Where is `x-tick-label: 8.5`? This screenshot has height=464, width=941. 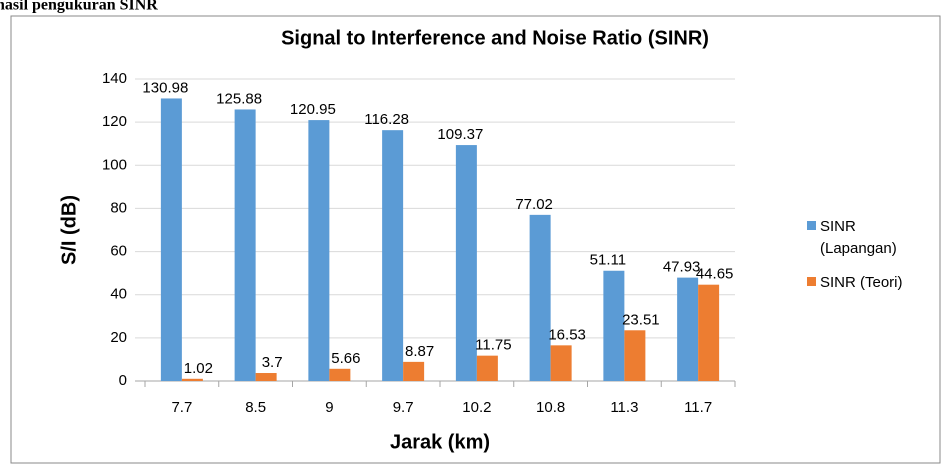
x-tick-label: 8.5 is located at coordinates (255, 407).